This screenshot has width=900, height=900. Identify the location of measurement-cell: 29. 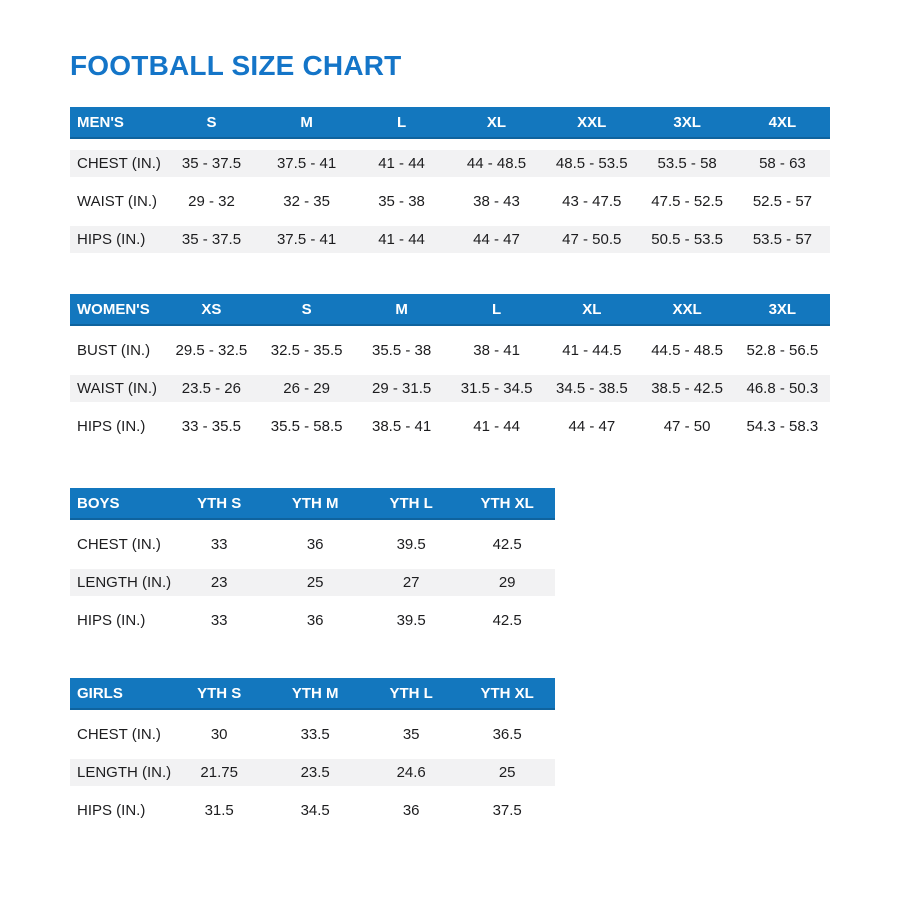
(507, 582).